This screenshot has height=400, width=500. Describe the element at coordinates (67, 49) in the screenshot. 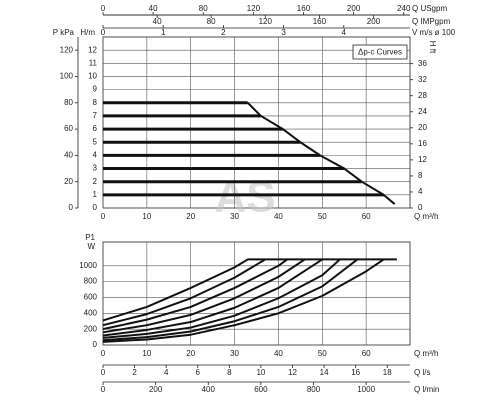

I see `kpa-tick-label: 120` at that location.